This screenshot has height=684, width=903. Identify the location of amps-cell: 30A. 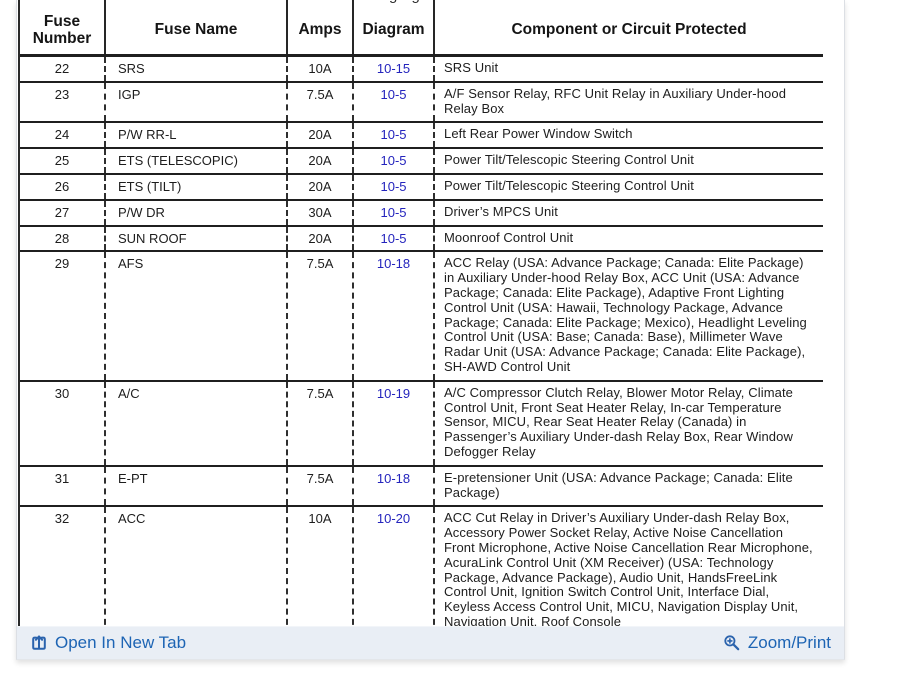
(319, 212).